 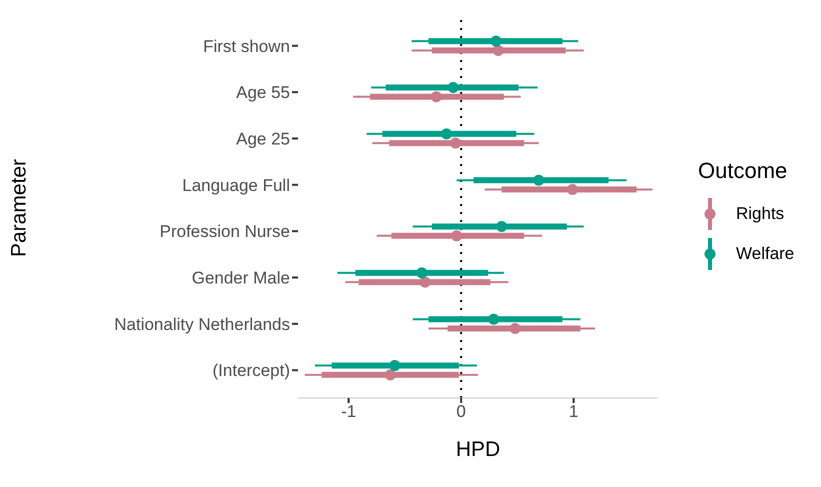 What do you see at coordinates (241, 278) in the screenshot?
I see `y-tick-label: Gender Male` at bounding box center [241, 278].